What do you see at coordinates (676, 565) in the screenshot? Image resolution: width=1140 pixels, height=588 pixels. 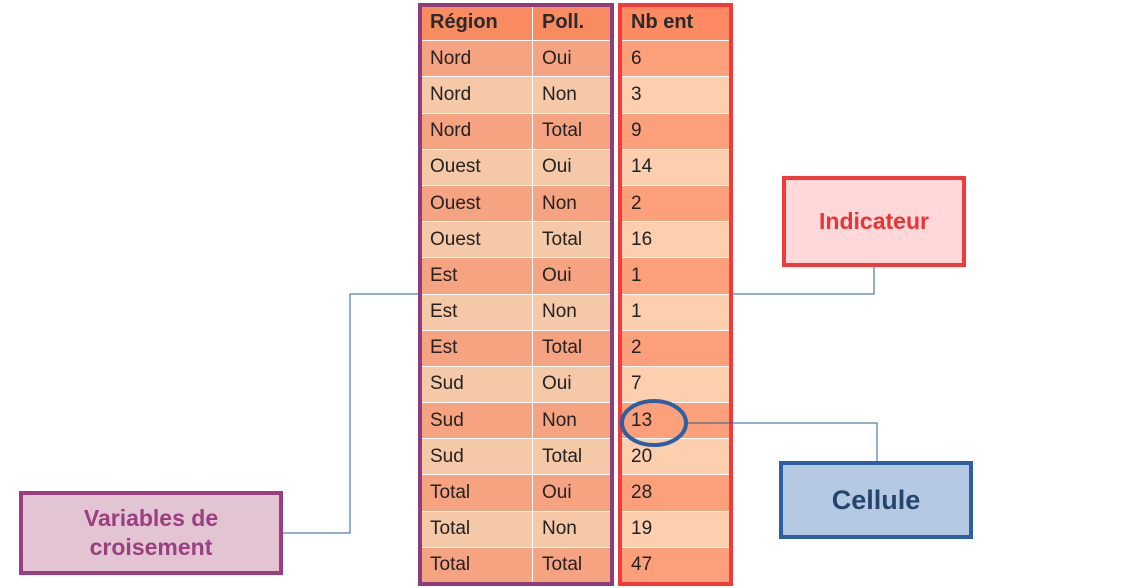 I see `table-cell: 47` at bounding box center [676, 565].